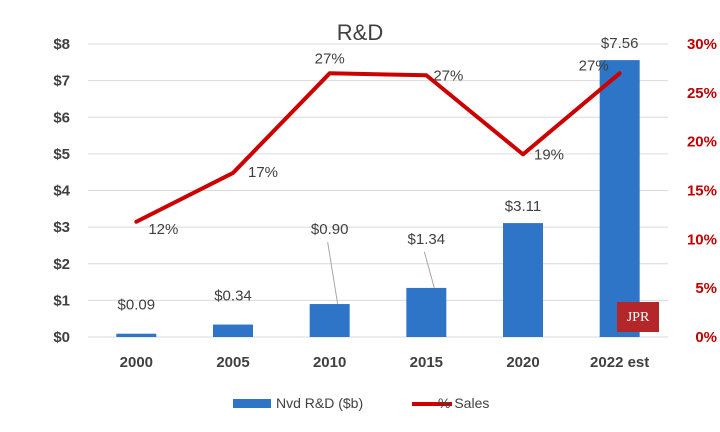 The height and width of the screenshot is (432, 720). What do you see at coordinates (385, 362) in the screenshot?
I see `x-axis: 2000 2005 2010 2015 2020 2022 est` at bounding box center [385, 362].